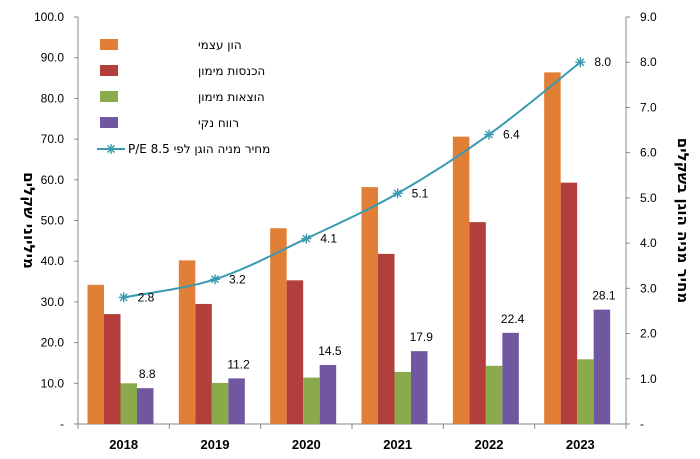 The height and width of the screenshot is (459, 700). Describe the element at coordinates (397, 444) in the screenshot. I see `x-tick-label: 2021` at that location.